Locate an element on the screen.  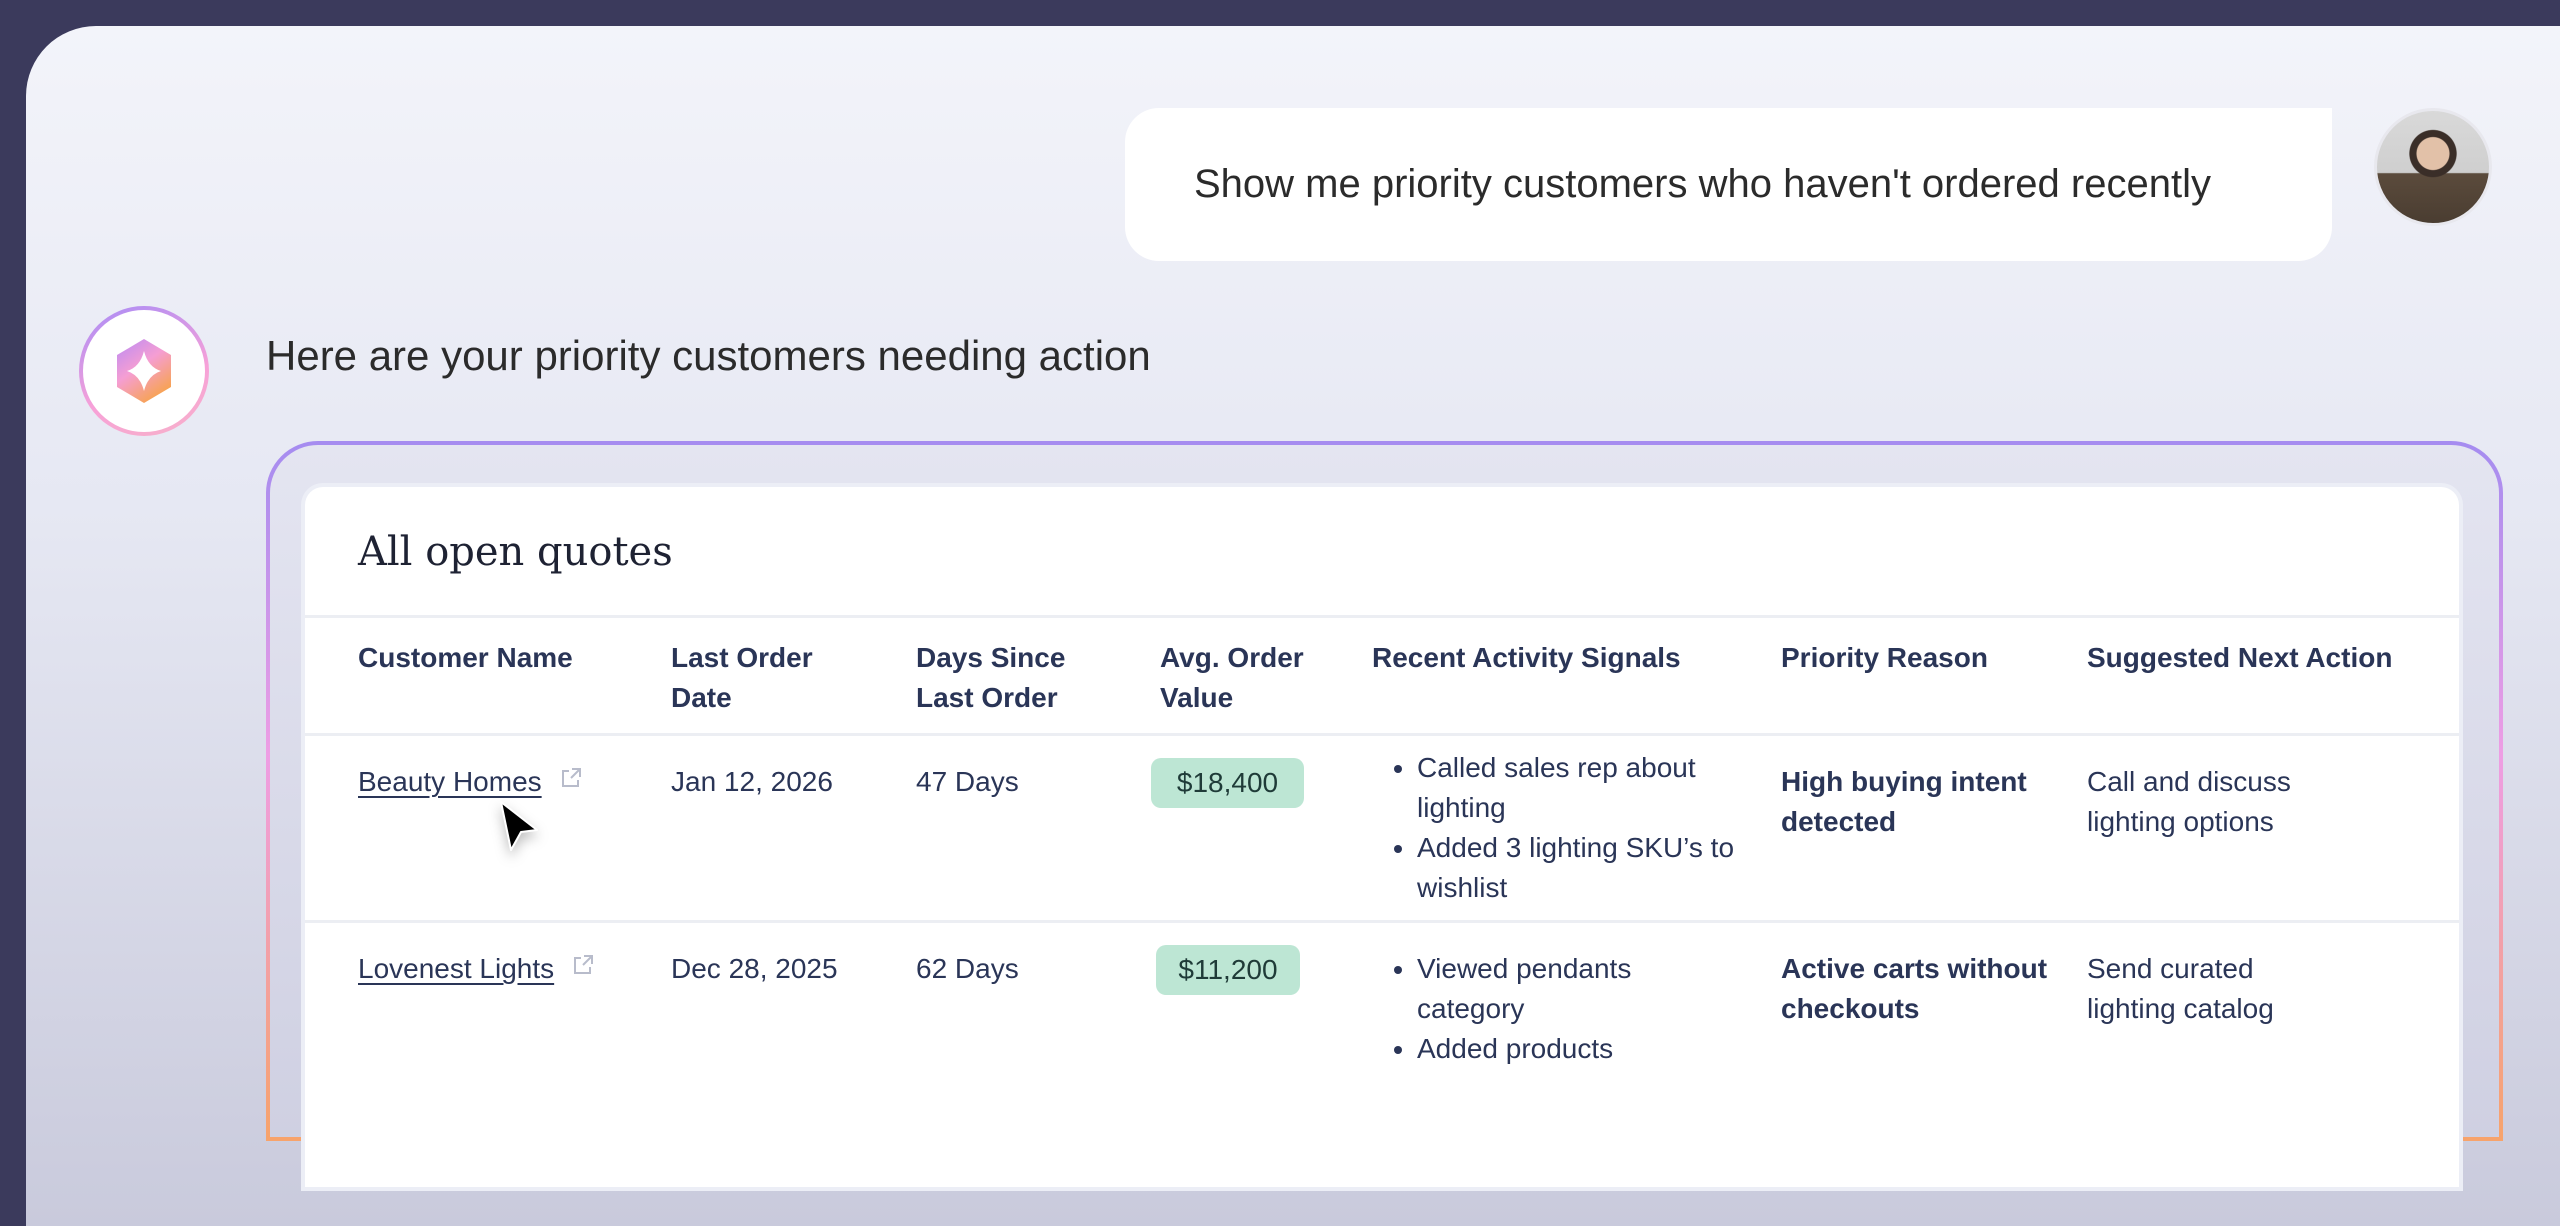
header-days-since: Days Since Last Order is located at coordinates (991, 677).